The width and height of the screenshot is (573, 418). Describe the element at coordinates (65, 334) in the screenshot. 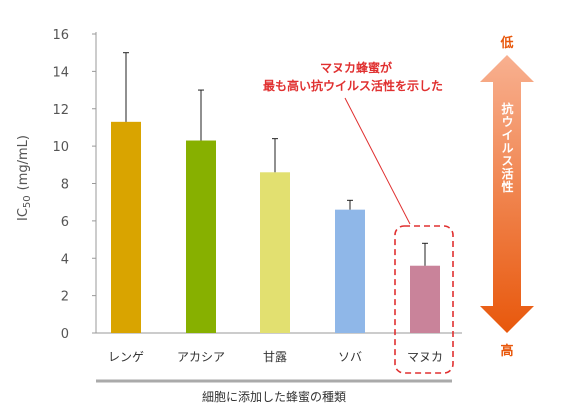

I see `y-tick-label: 0` at that location.